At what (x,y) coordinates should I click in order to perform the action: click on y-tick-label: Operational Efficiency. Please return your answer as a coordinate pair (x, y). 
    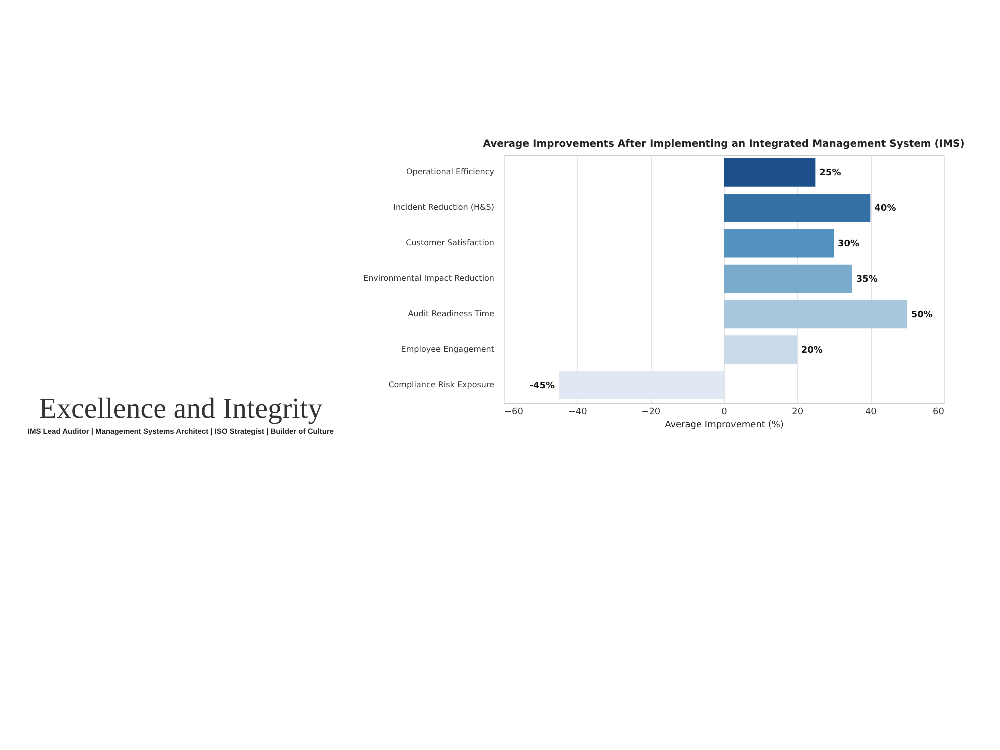
    Looking at the image, I should click on (450, 172).